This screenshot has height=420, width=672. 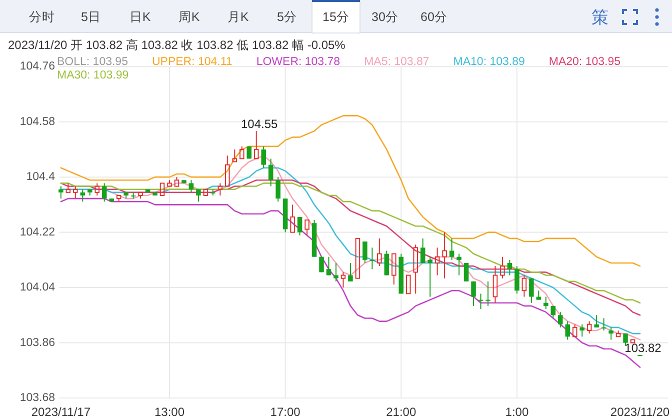 I want to click on y-tick-label: 104.22, so click(x=37, y=232).